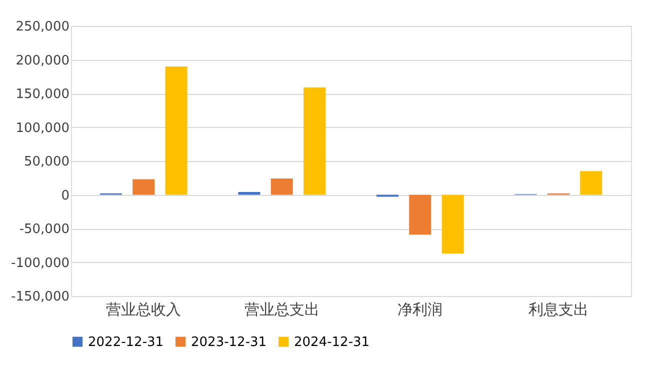  Describe the element at coordinates (282, 309) in the screenshot. I see `x-tick-label: 营业总支出` at that location.